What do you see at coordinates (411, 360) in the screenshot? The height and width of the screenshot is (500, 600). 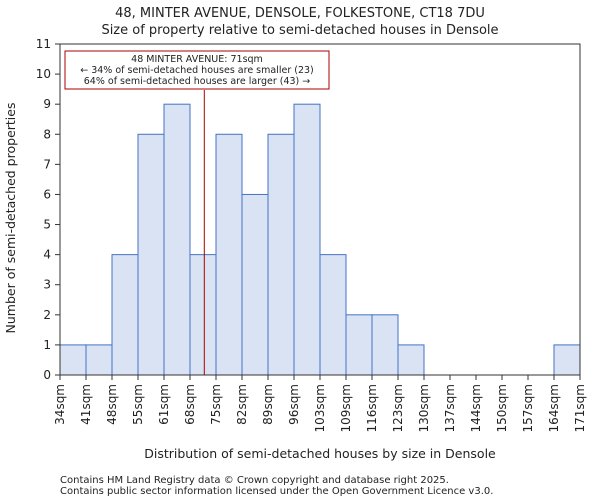 I see `bar-123sqm` at bounding box center [411, 360].